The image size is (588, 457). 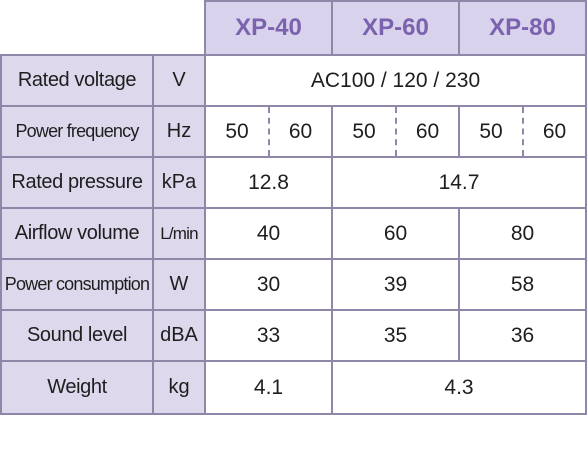 What do you see at coordinates (268, 28) in the screenshot?
I see `model-header-xp40: XP-40` at bounding box center [268, 28].